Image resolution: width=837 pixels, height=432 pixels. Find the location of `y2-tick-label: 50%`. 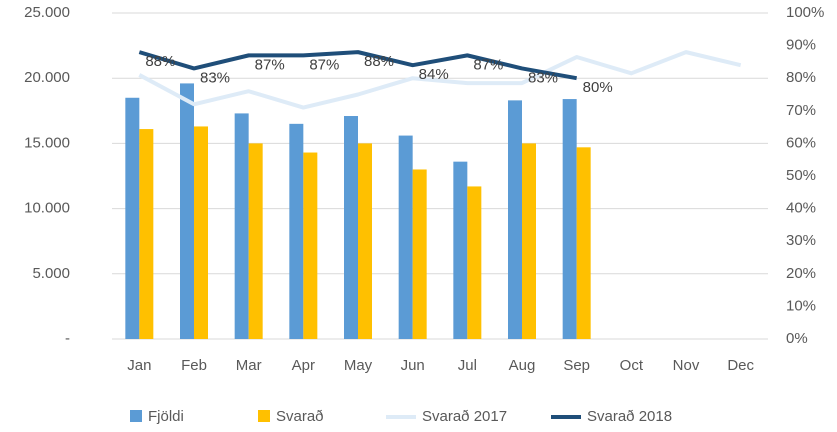

y2-tick-label: 50% is located at coordinates (801, 175).